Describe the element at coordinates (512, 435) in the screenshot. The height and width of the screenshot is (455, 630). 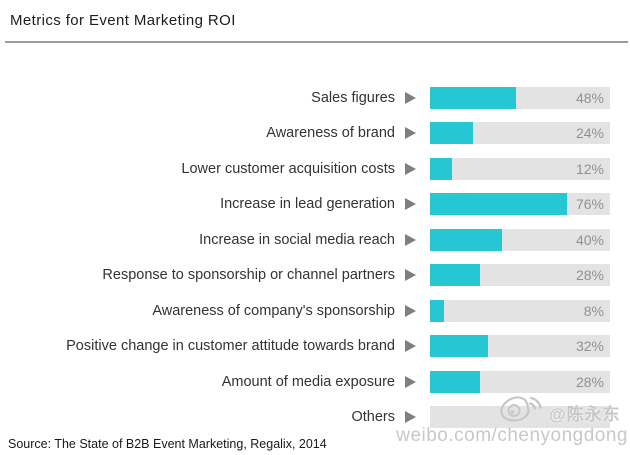
I see `watermark-url: weibo.com/chenyongdong` at that location.